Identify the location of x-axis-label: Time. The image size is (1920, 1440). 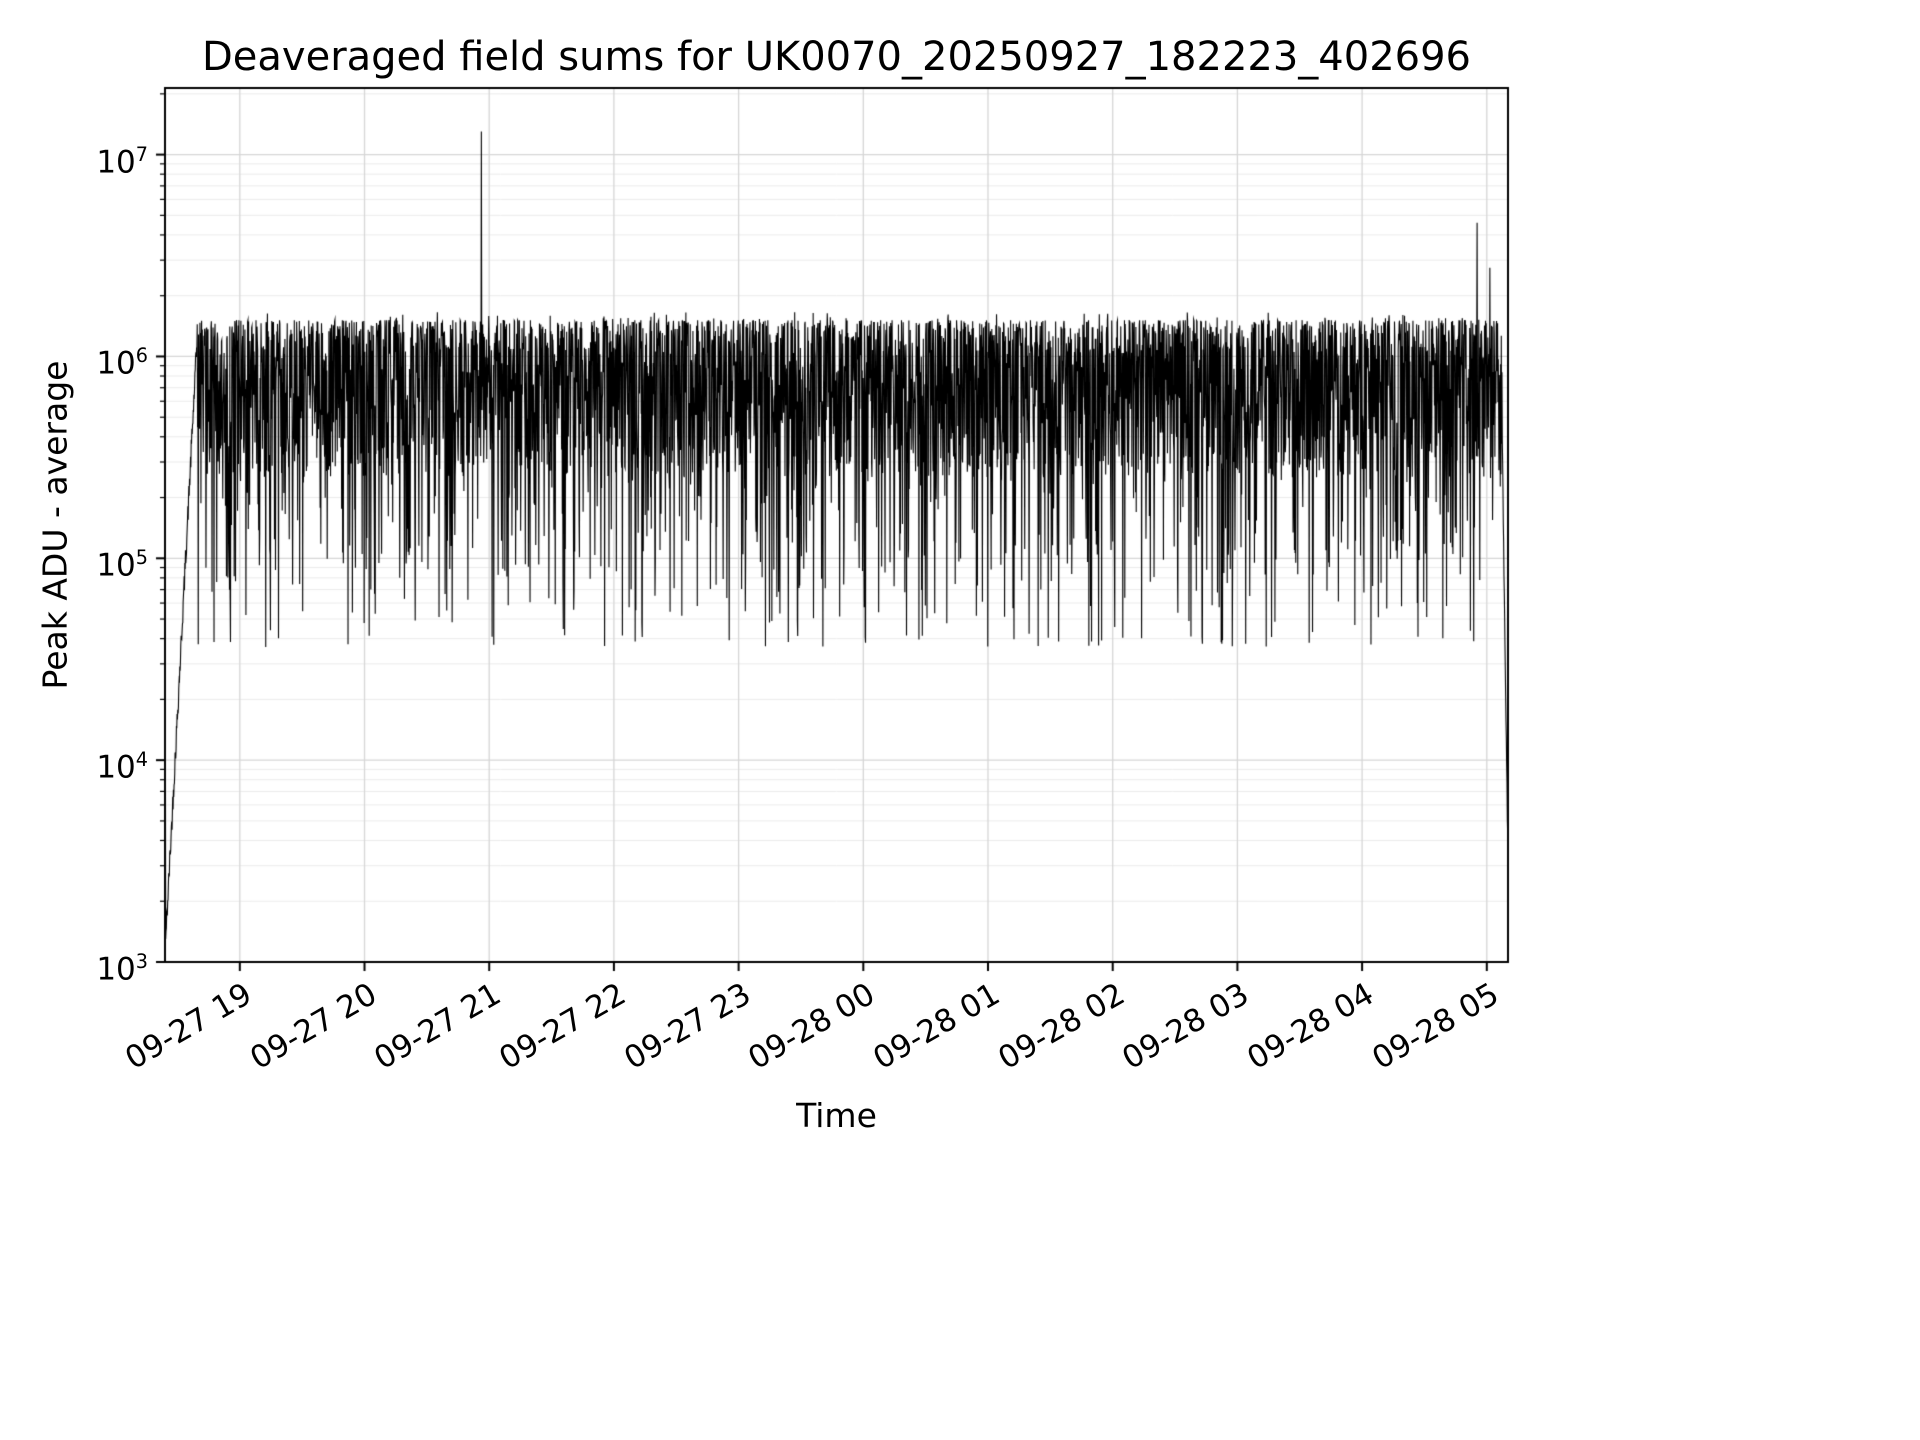
(836, 1115).